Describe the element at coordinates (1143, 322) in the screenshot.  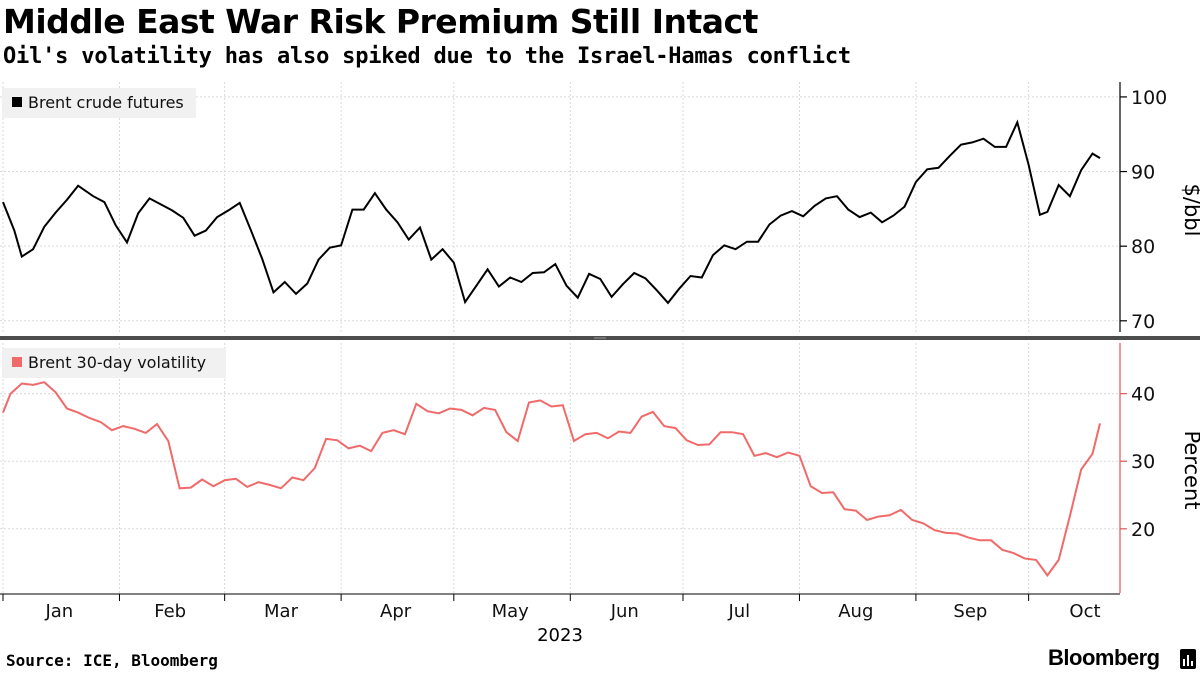
I see `brent-y-tick-label: 70` at that location.